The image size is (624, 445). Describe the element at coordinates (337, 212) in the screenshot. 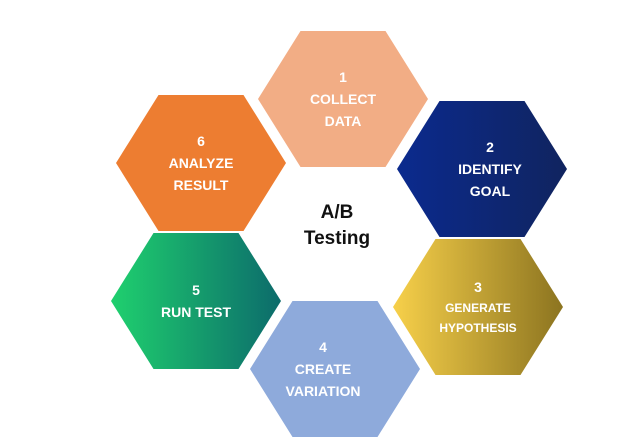

I see `center-title-line1: A/B` at that location.